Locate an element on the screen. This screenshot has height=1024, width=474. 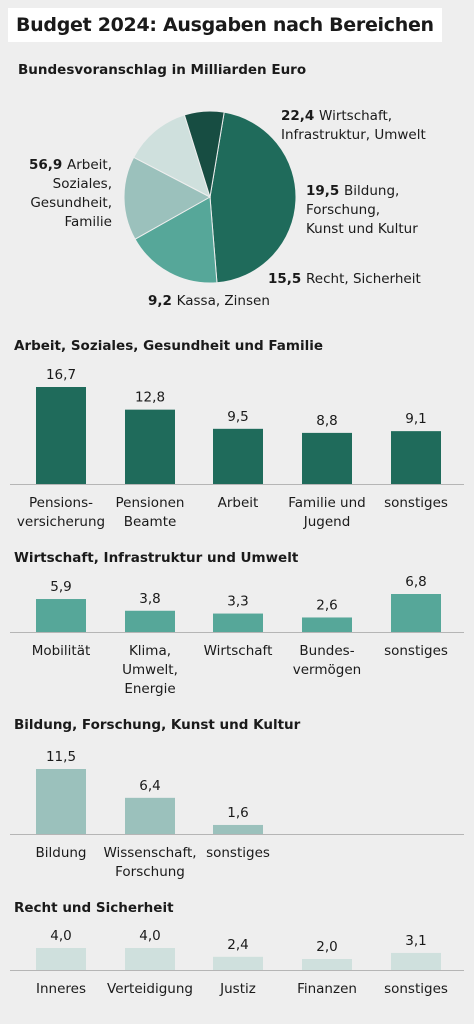
bar-value-label: 2,6 is located at coordinates (326, 605).